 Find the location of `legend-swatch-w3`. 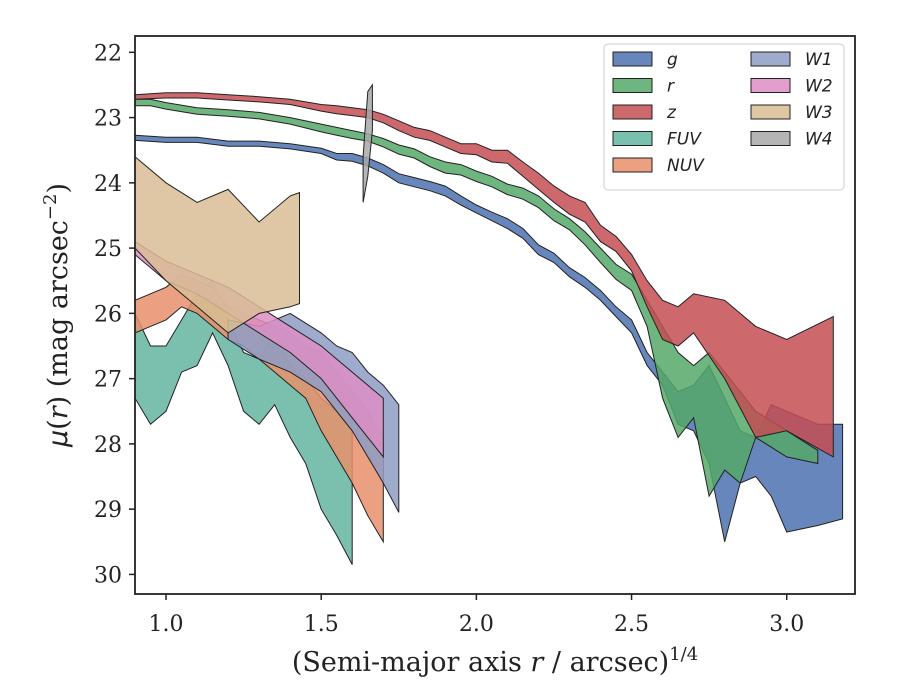

legend-swatch-w3 is located at coordinates (770, 112).